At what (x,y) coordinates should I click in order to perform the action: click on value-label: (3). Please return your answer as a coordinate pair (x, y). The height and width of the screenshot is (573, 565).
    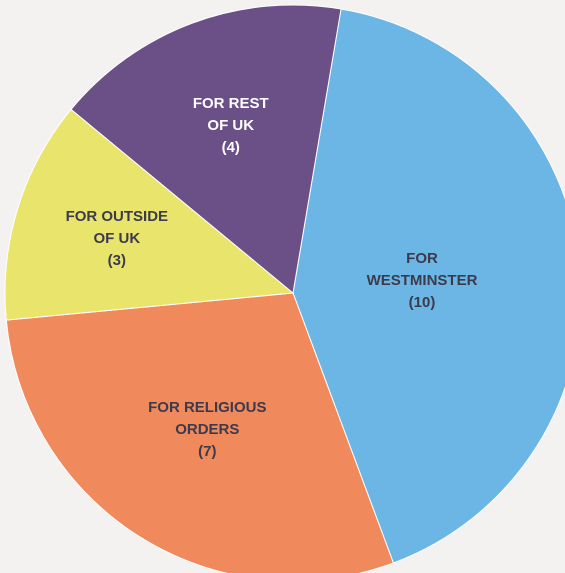
    Looking at the image, I should click on (116, 260).